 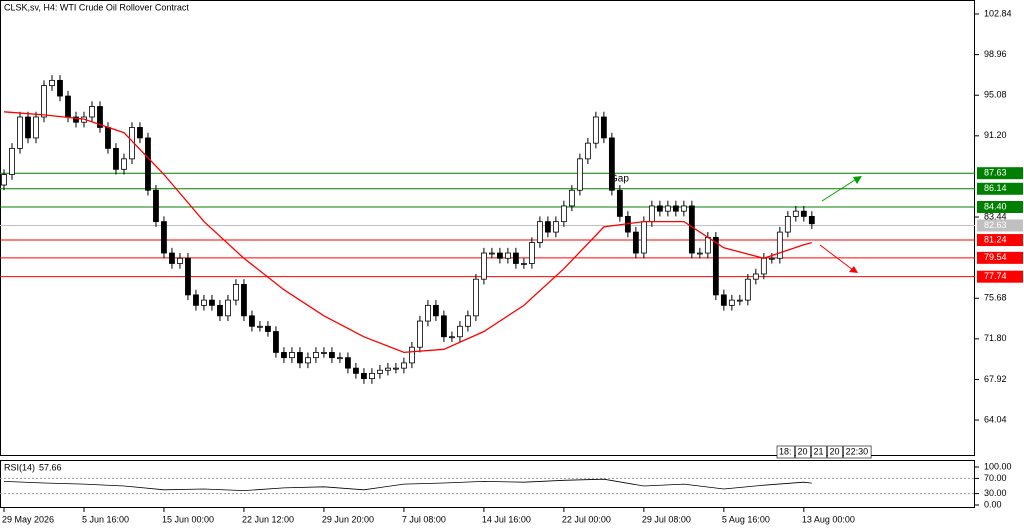 What do you see at coordinates (995, 173) in the screenshot?
I see `level-label: 87.63` at bounding box center [995, 173].